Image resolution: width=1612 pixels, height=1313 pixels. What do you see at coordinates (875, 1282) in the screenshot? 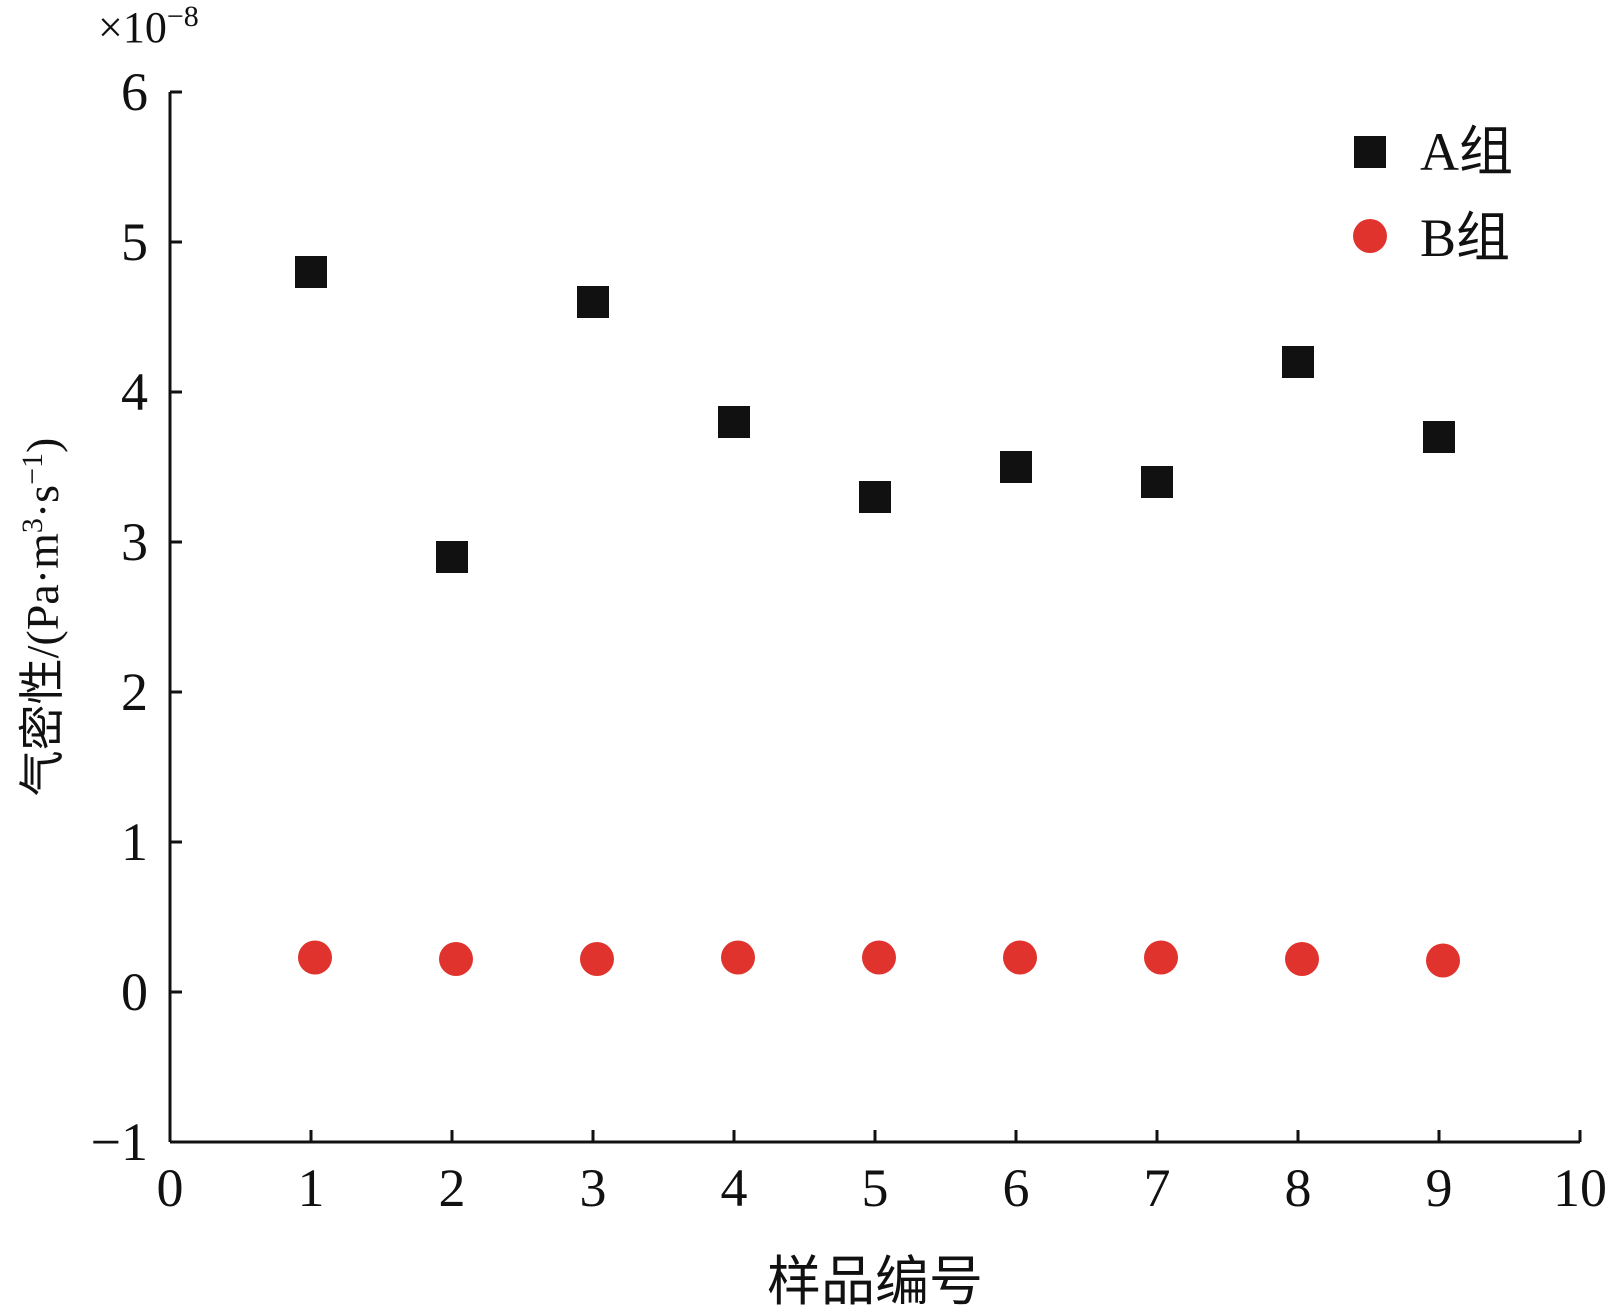
I see `x-axis-label: 样品编号` at bounding box center [875, 1282].